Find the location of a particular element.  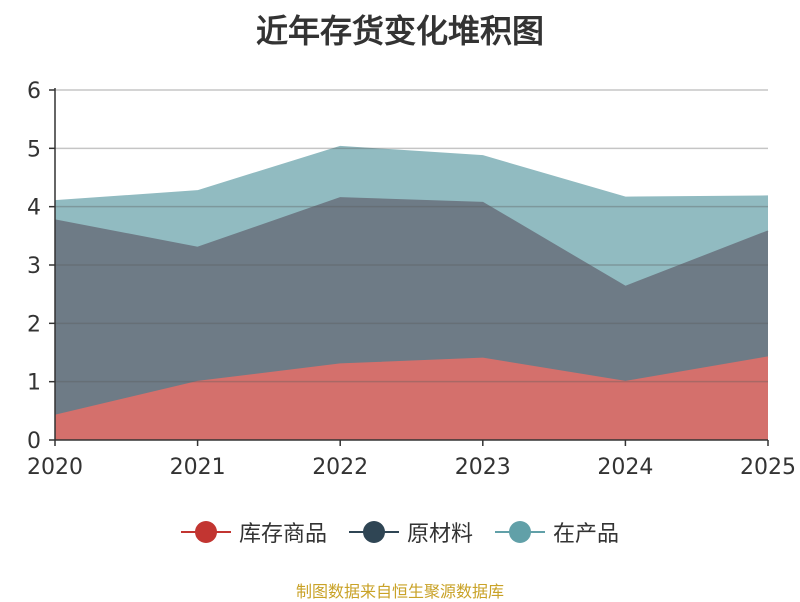

legend-label: 库存商品 is located at coordinates (282, 534).